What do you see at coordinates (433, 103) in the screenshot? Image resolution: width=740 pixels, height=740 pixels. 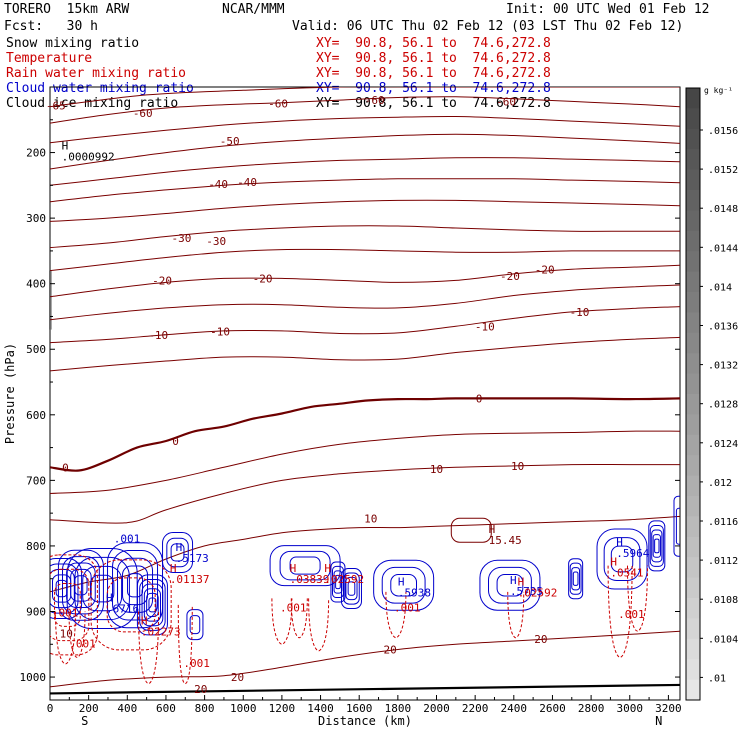 I see `field-xy-cloud-ice: XY= 90.8, 56.1 to 74.6,272.8` at bounding box center [433, 103].